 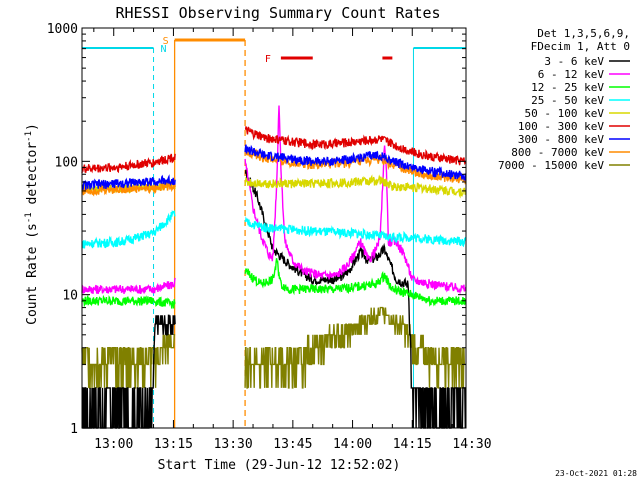 I want to click on timestamp: 23-Oct-2021 01:28, so click(x=596, y=473).